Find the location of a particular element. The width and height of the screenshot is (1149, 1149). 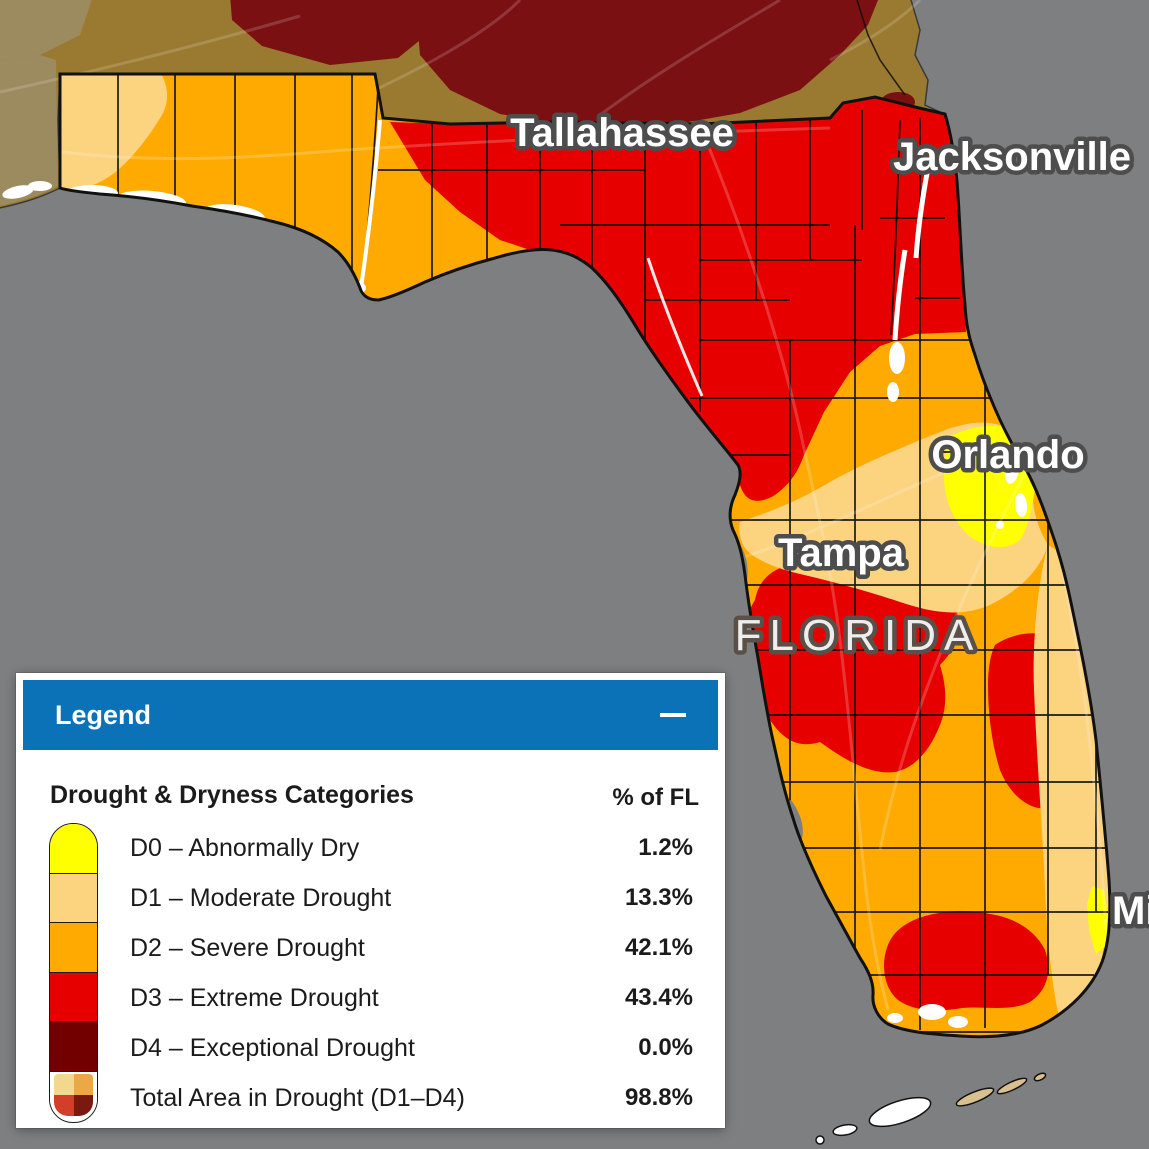

region-d0-se-sliver is located at coordinates (1097, 920).